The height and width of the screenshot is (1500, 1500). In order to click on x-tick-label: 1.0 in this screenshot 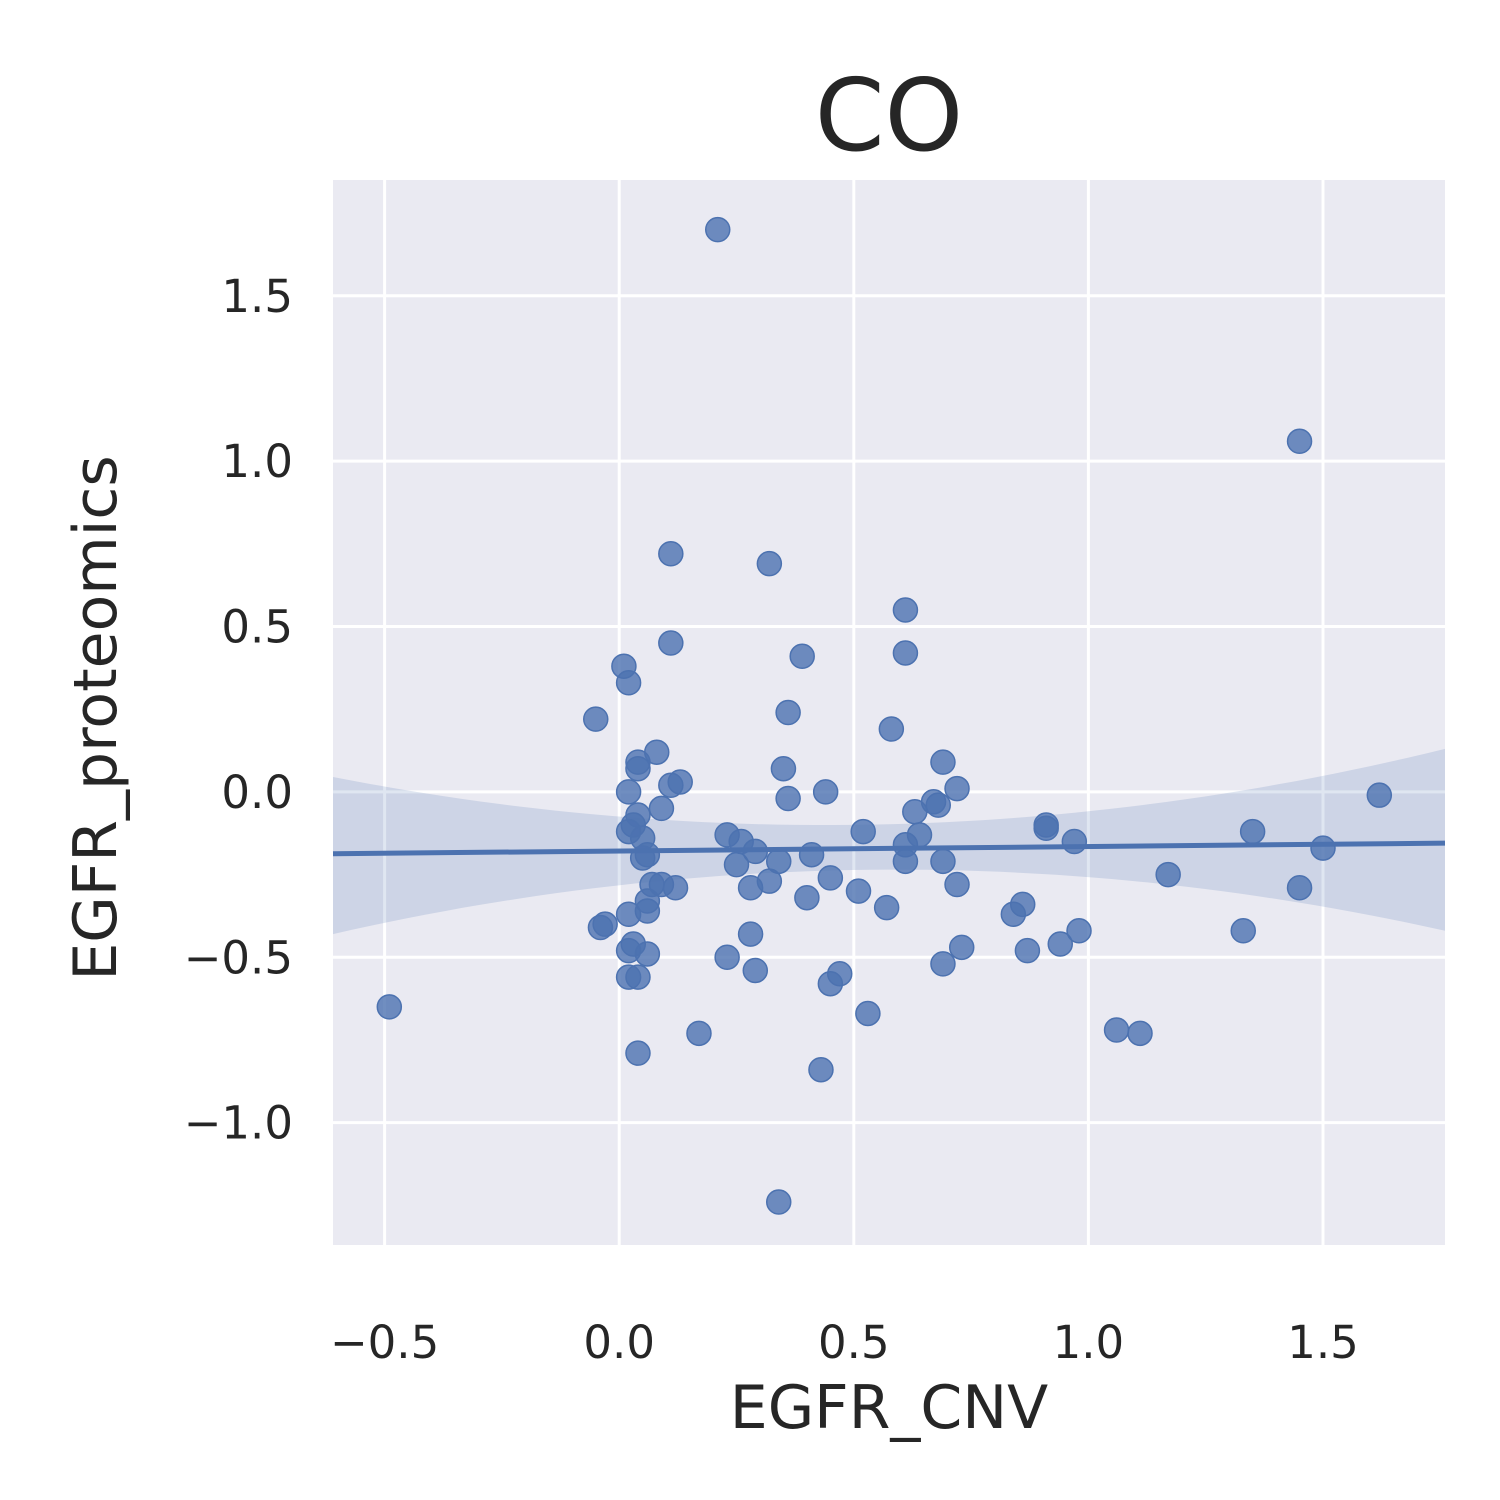, I will do `click(1089, 1342)`.